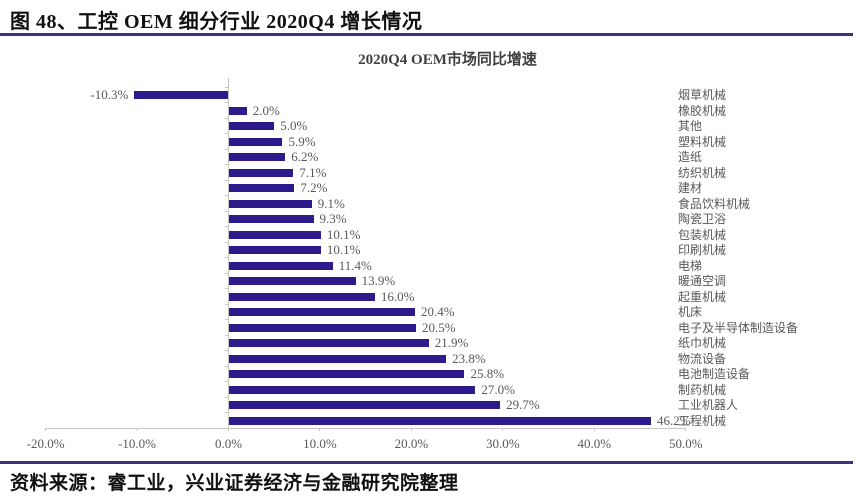 Image resolution: width=859 pixels, height=501 pixels. I want to click on category-label: 起重机械, so click(702, 296).